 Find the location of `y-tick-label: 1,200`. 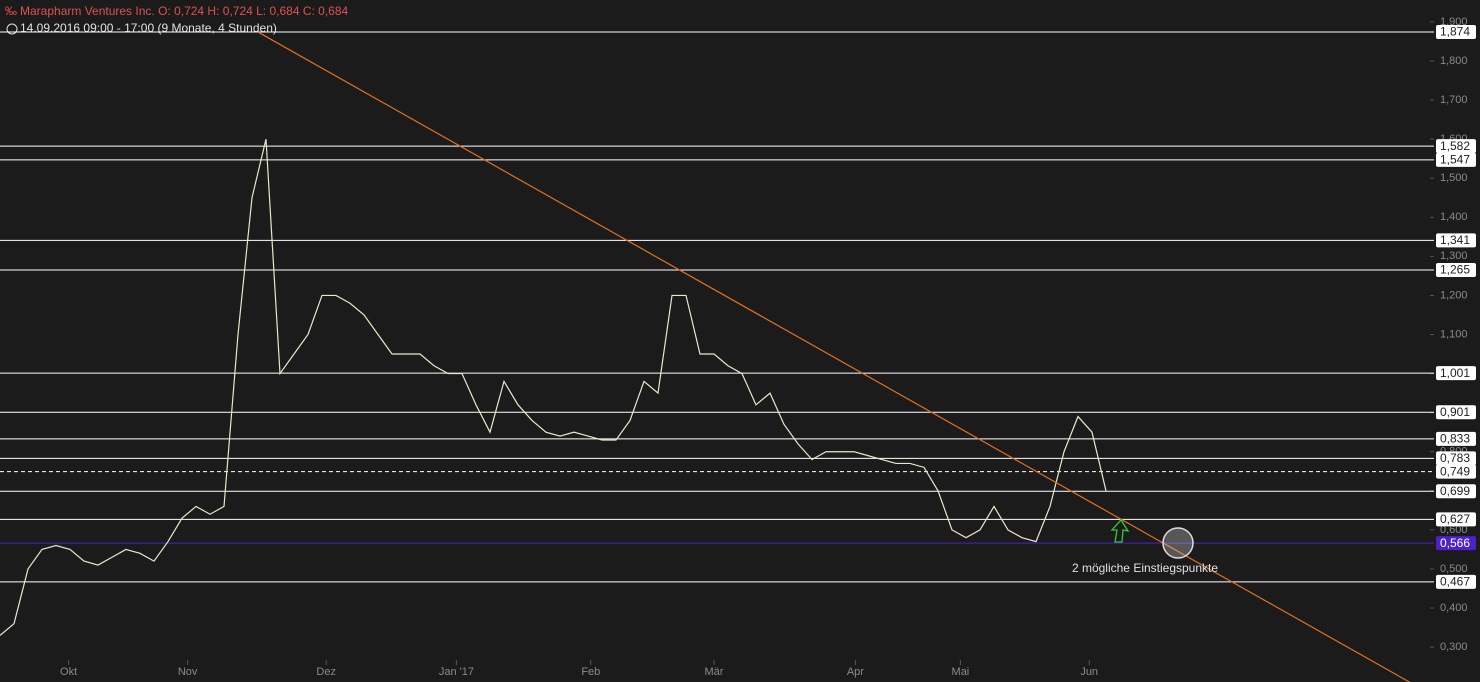

y-tick-label: 1,200 is located at coordinates (1454, 295).